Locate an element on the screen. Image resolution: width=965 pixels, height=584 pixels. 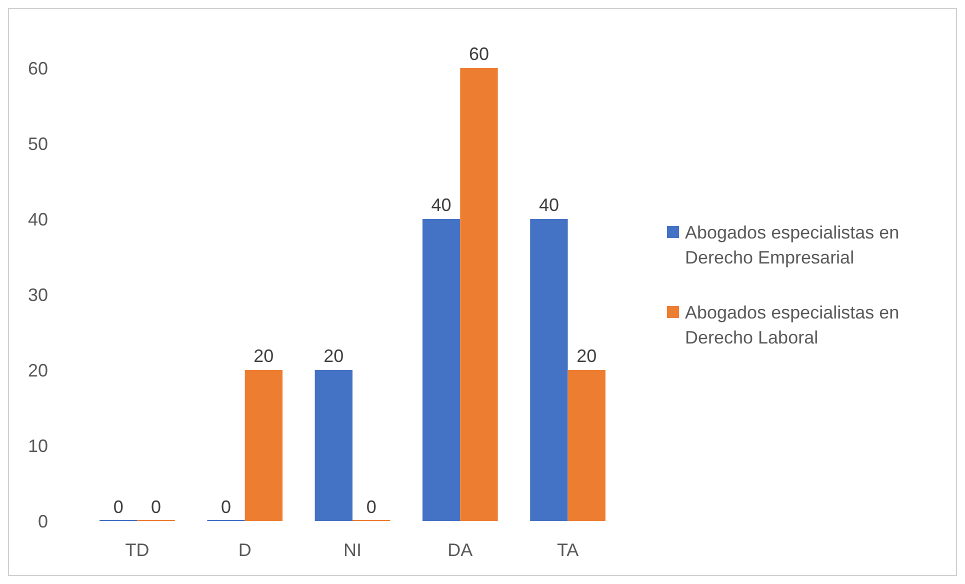
y-tick-label: 20 is located at coordinates (38, 370).